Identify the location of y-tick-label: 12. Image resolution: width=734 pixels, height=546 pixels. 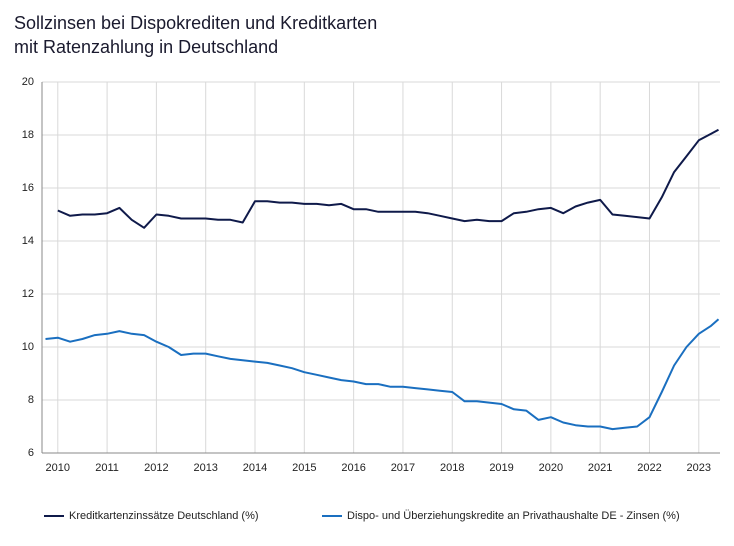
(28, 294).